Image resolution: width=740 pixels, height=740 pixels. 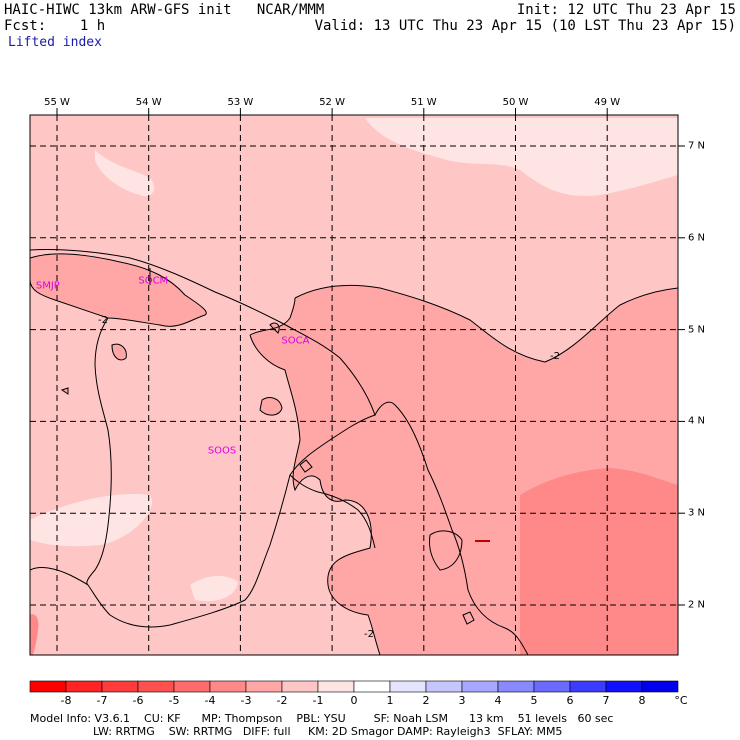 I want to click on station-label: SOCA, so click(x=295, y=340).